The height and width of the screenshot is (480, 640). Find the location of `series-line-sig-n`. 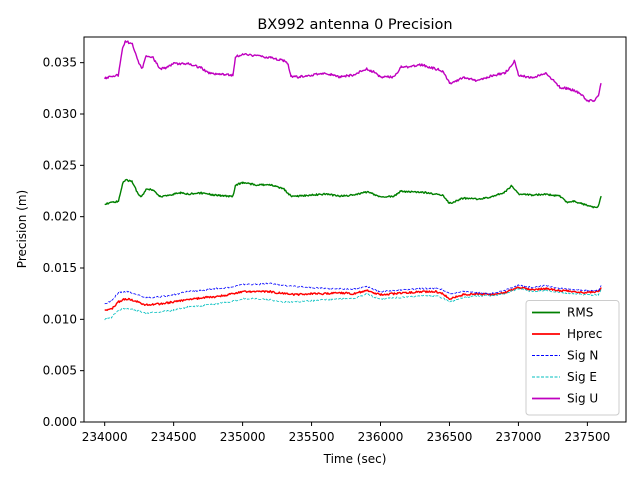

series-line-sig-n is located at coordinates (353, 293).